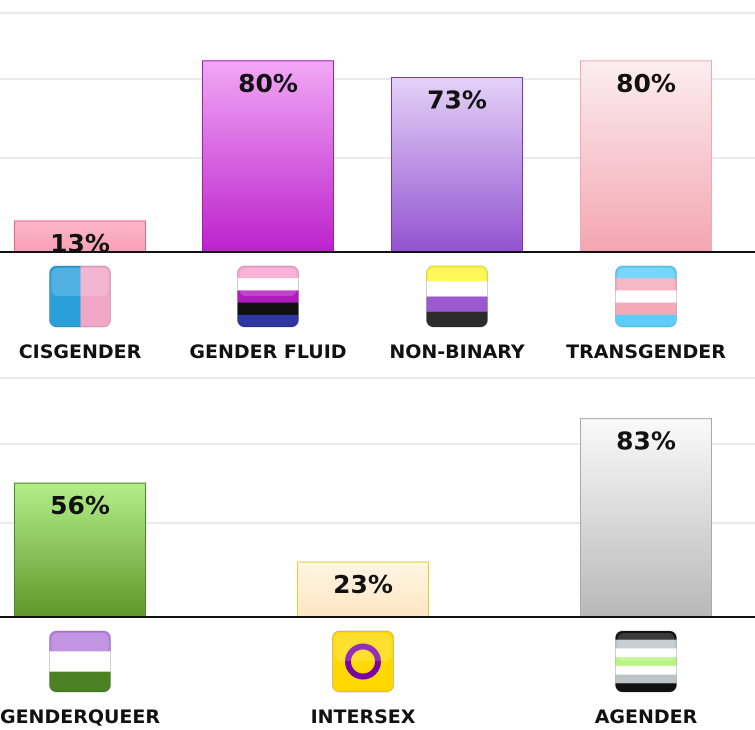  I want to click on bar-transgender, so click(646, 156).